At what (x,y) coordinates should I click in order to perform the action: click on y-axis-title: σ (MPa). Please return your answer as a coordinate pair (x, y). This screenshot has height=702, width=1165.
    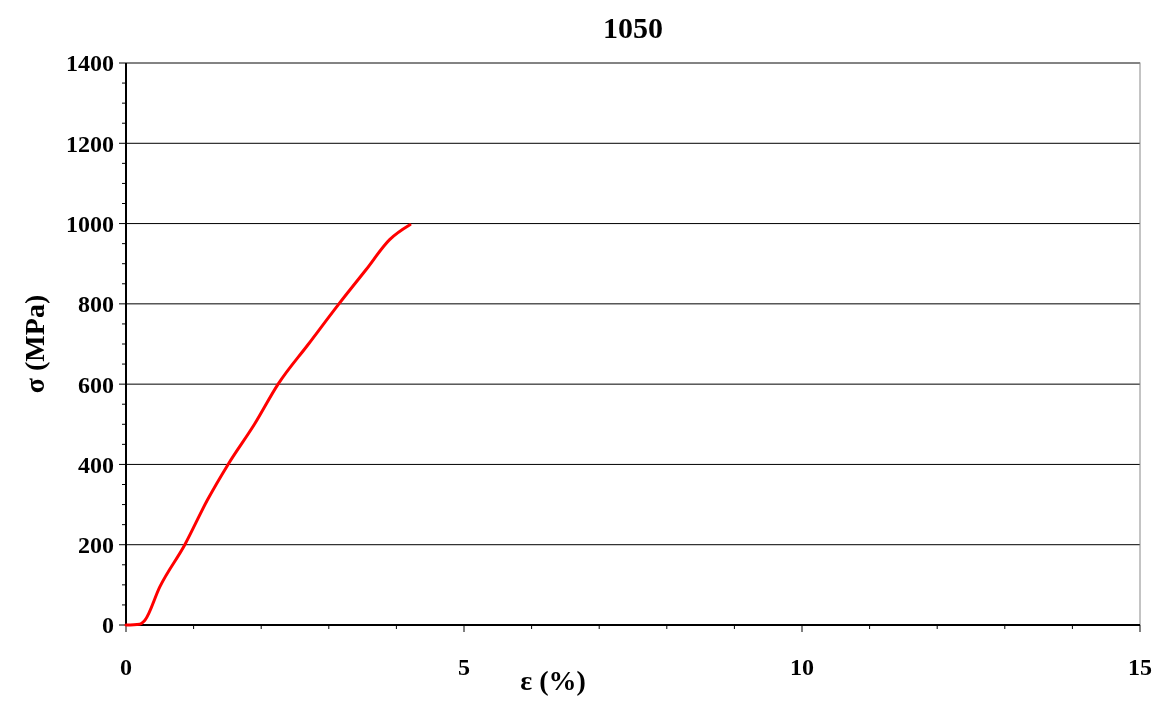
    Looking at the image, I should click on (34, 344).